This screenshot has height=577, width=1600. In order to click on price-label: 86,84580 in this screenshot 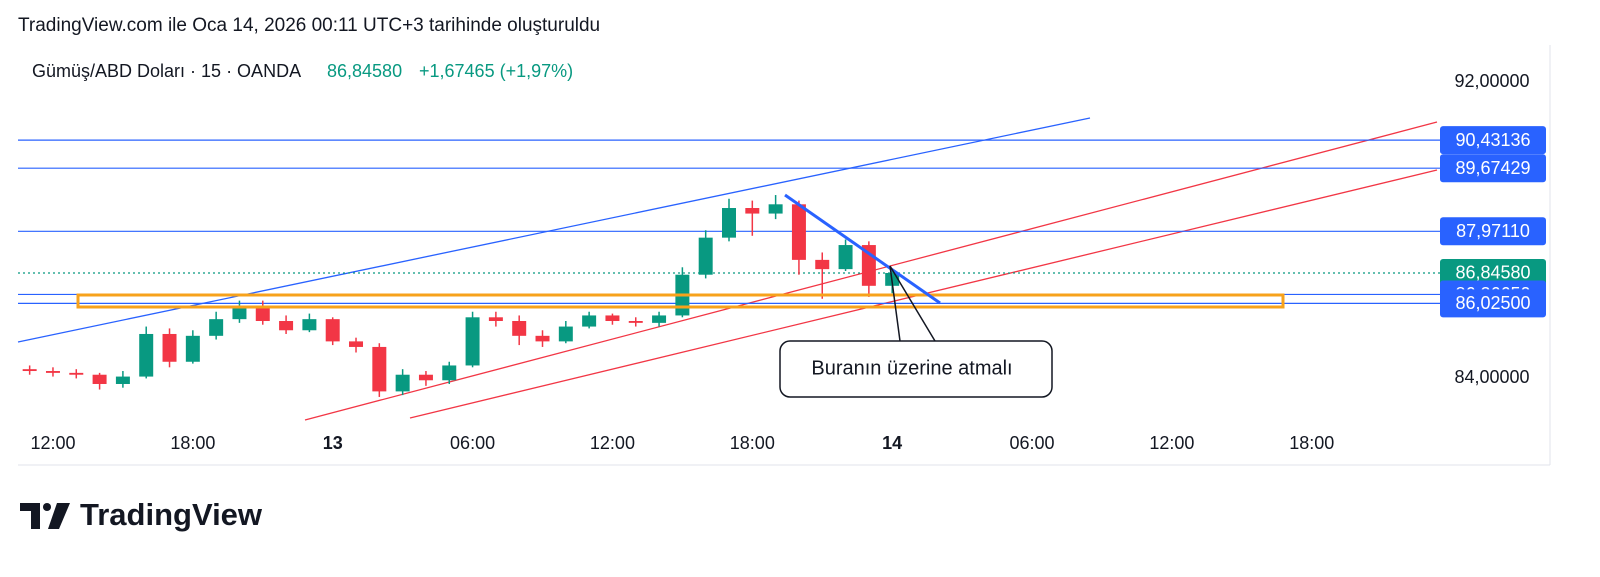, I will do `click(1492, 273)`.